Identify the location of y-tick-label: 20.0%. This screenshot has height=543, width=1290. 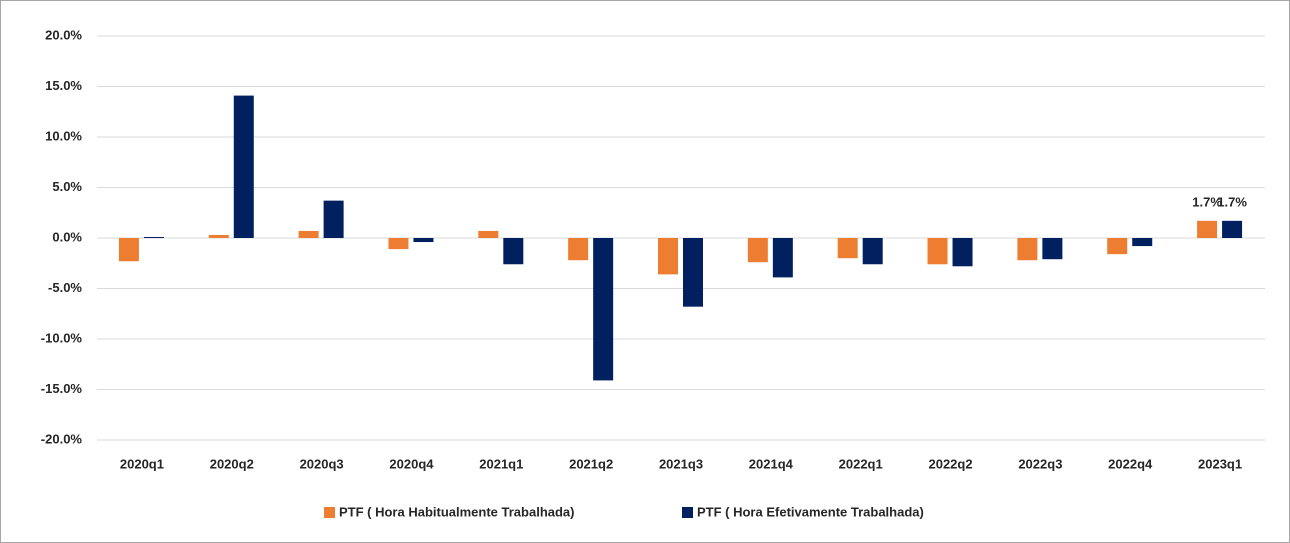
(63, 34).